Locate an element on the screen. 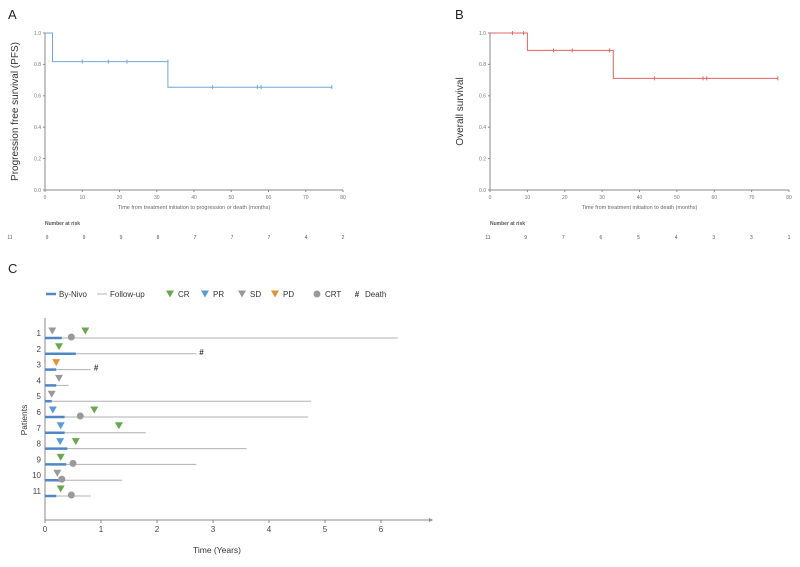 Image resolution: width=800 pixels, height=567 pixels. risk-count: 6 is located at coordinates (600, 238).